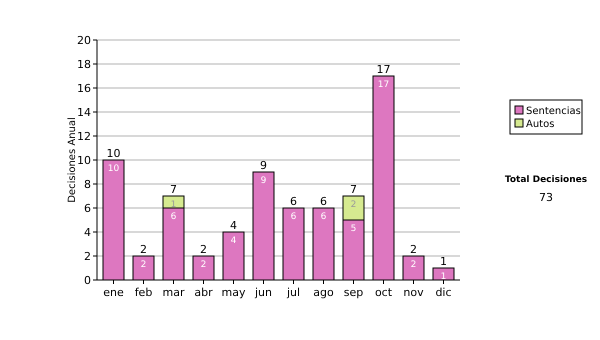 Image resolution: width=600 pixels, height=340 pixels. I want to click on x-tick-label: ene, so click(113, 292).